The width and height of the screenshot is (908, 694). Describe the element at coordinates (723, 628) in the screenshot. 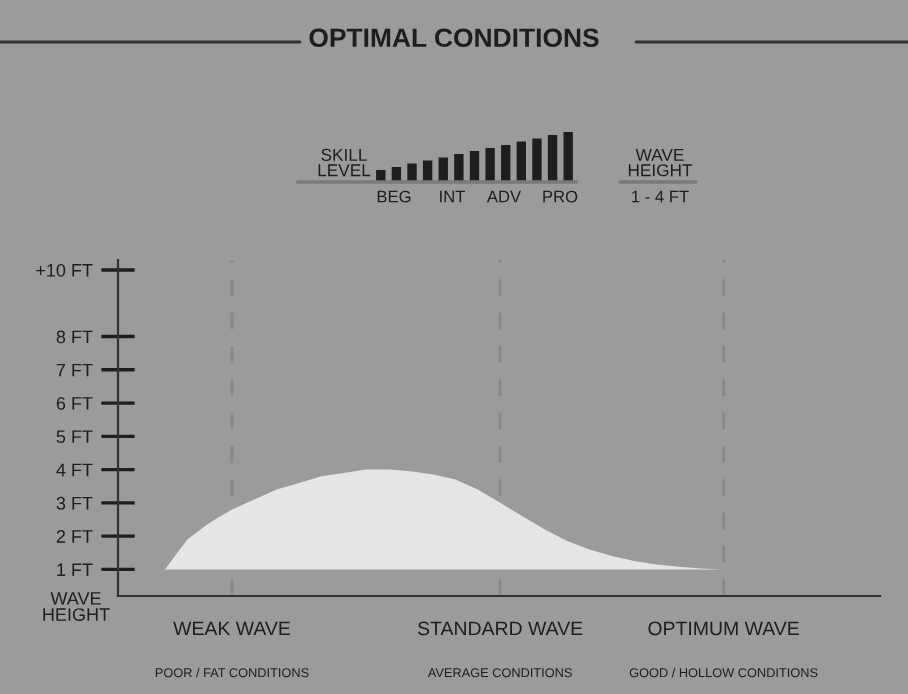

I see `x-tick-label: OPTIMUM WAVE` at that location.